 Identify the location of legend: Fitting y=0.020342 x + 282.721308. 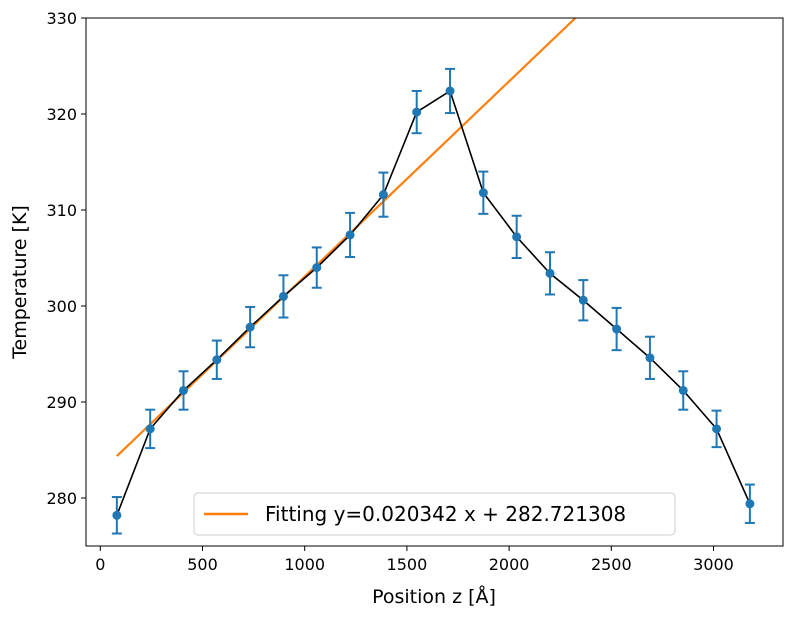
(434, 514).